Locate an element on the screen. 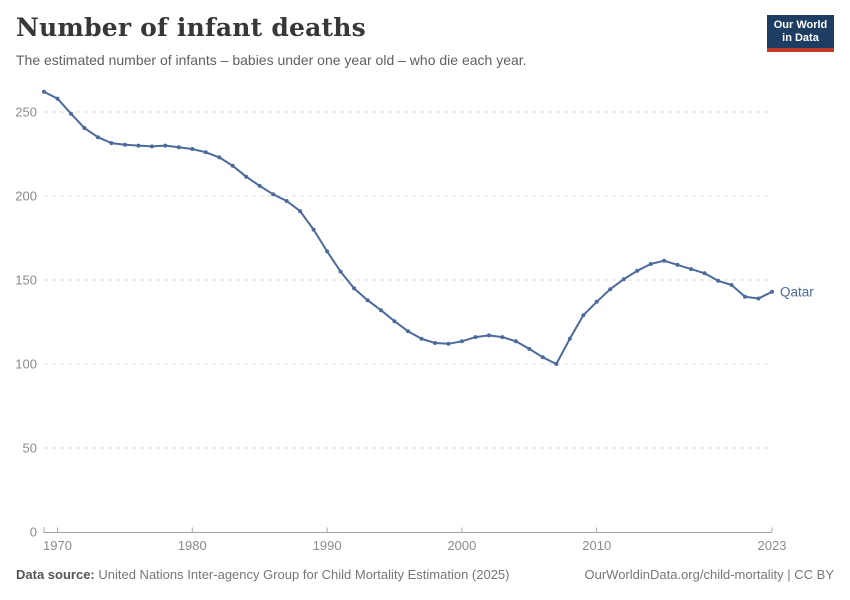  svg-text: 250 is located at coordinates (26, 112).